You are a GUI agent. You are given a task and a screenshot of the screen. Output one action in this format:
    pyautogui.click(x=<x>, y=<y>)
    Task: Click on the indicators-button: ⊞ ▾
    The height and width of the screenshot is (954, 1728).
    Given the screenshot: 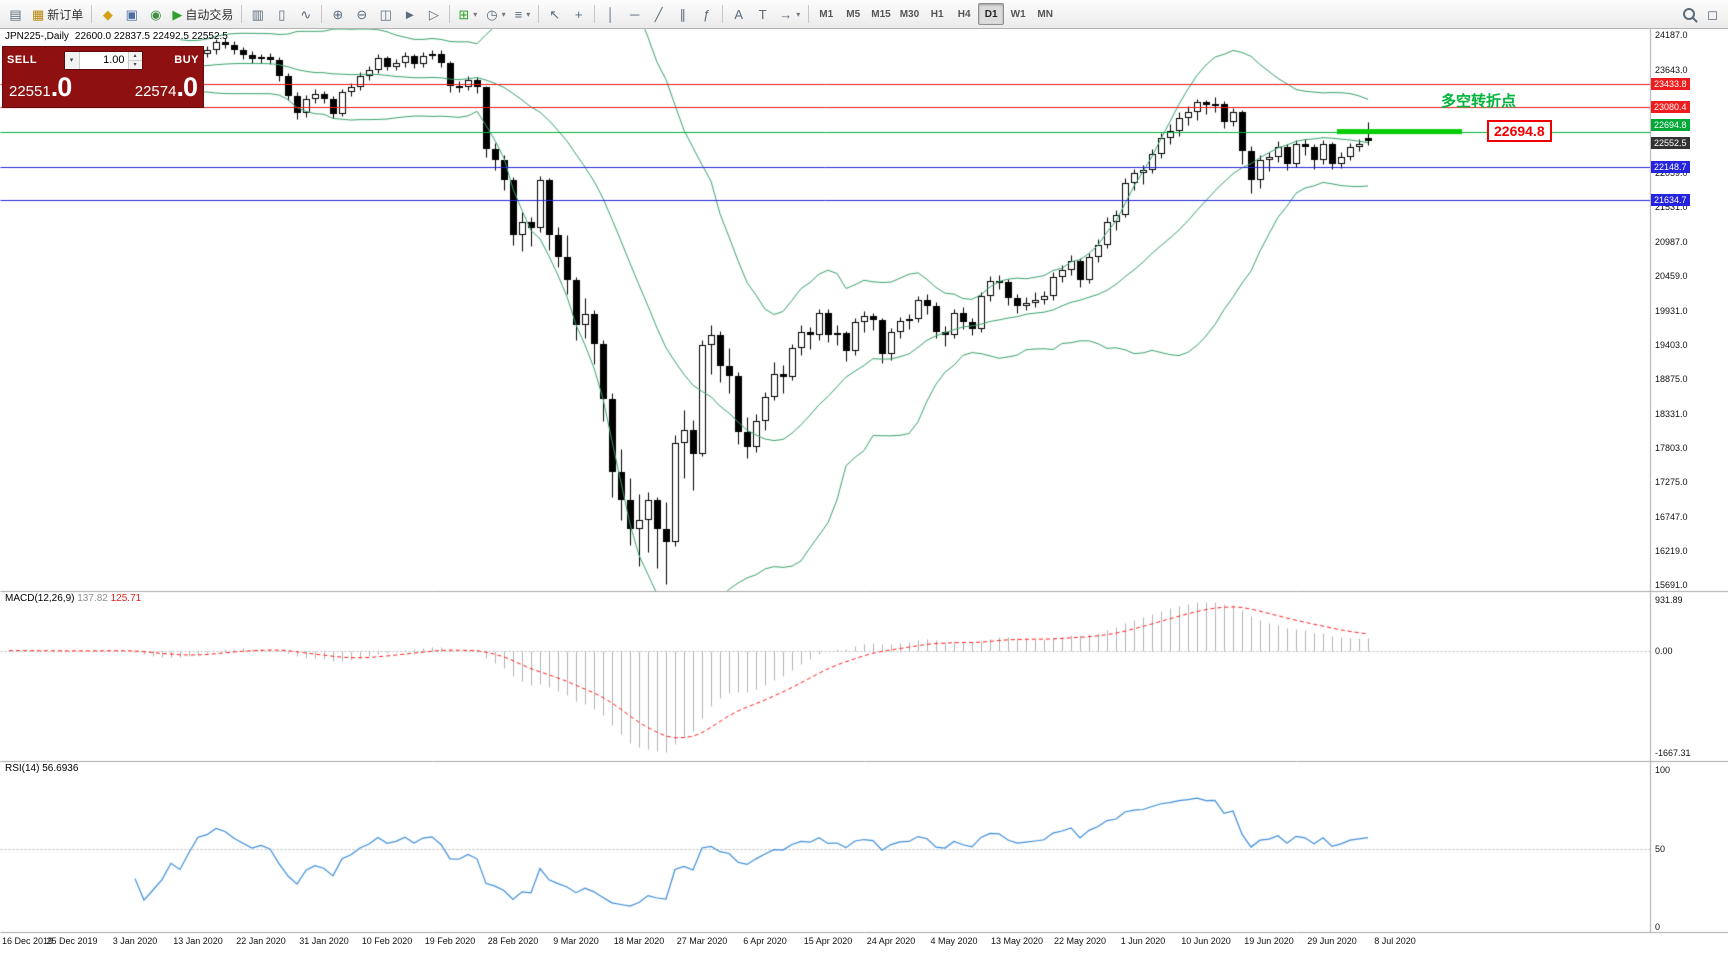 What is the action you would take?
    pyautogui.click(x=467, y=14)
    